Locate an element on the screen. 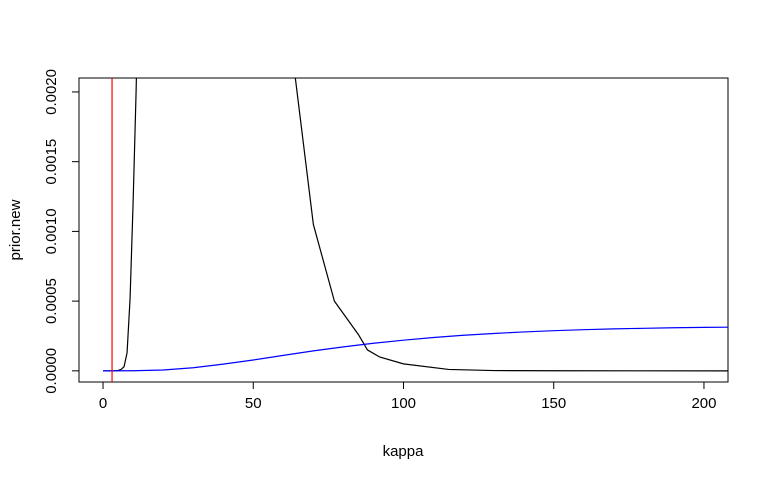 The image size is (768, 480). x-tick-label: 50 is located at coordinates (253, 403).